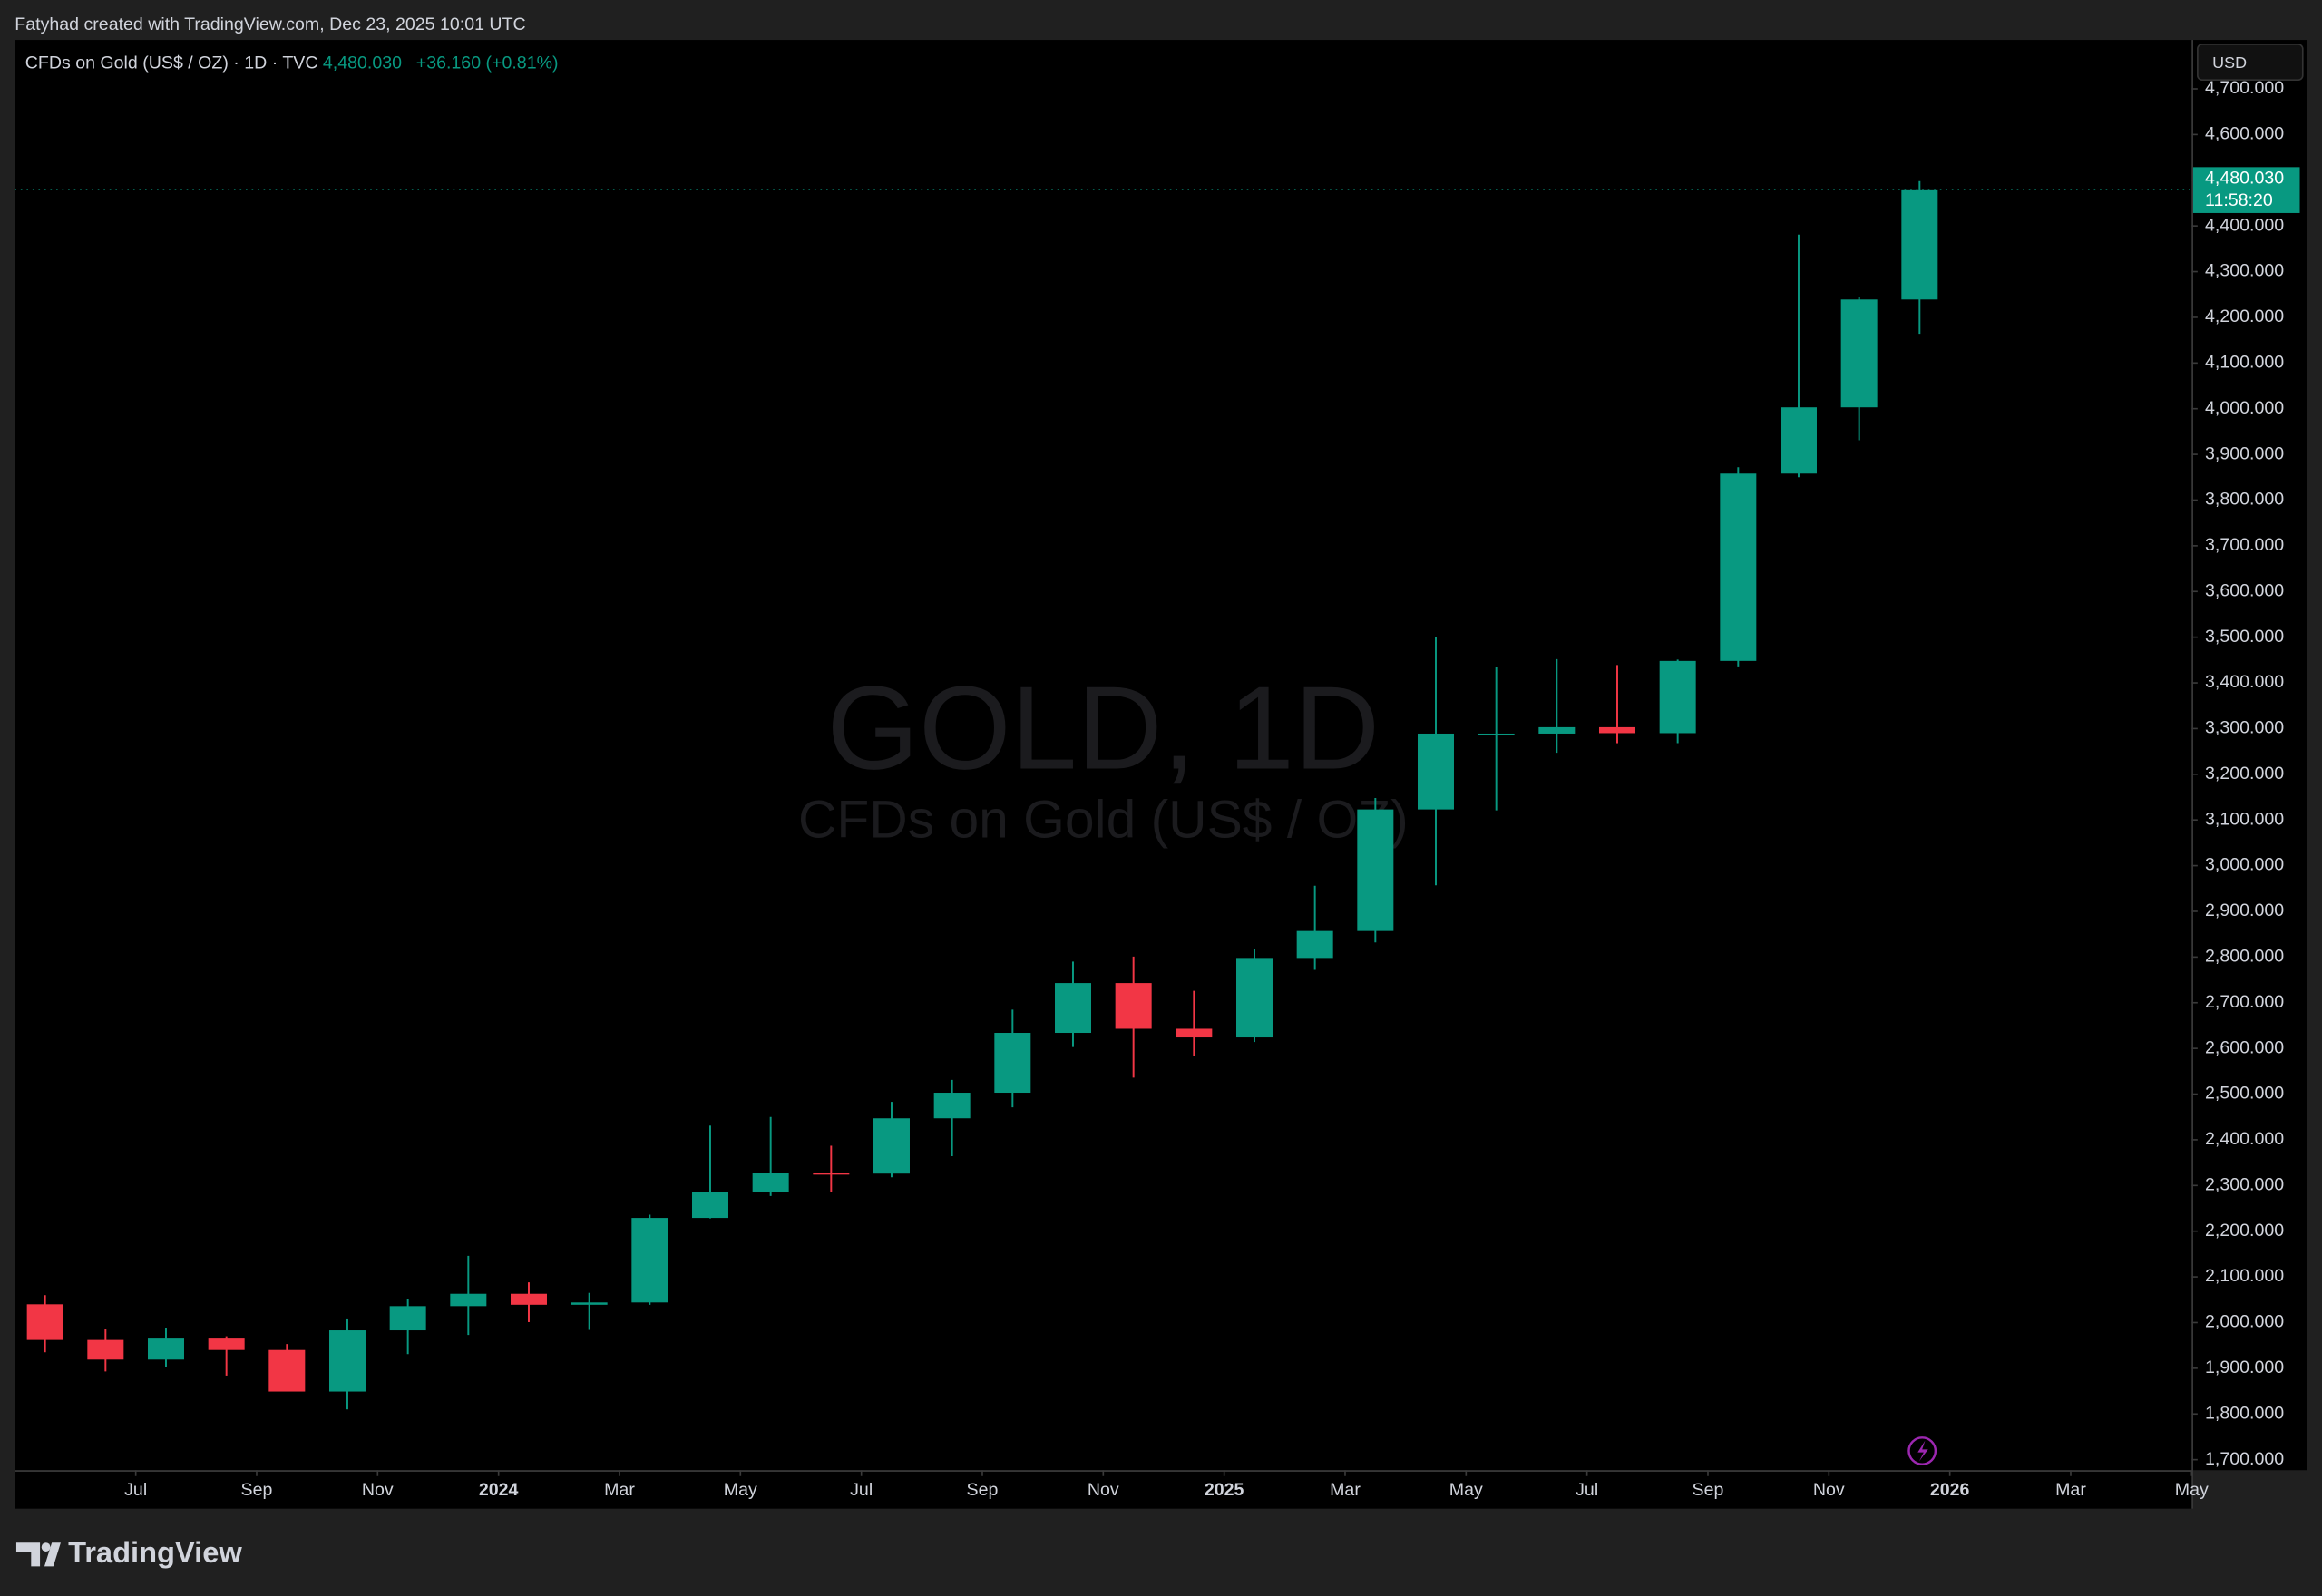 This screenshot has height=1596, width=2322. Describe the element at coordinates (2244, 225) in the screenshot. I see `y-tick-label: 4,400.000` at that location.